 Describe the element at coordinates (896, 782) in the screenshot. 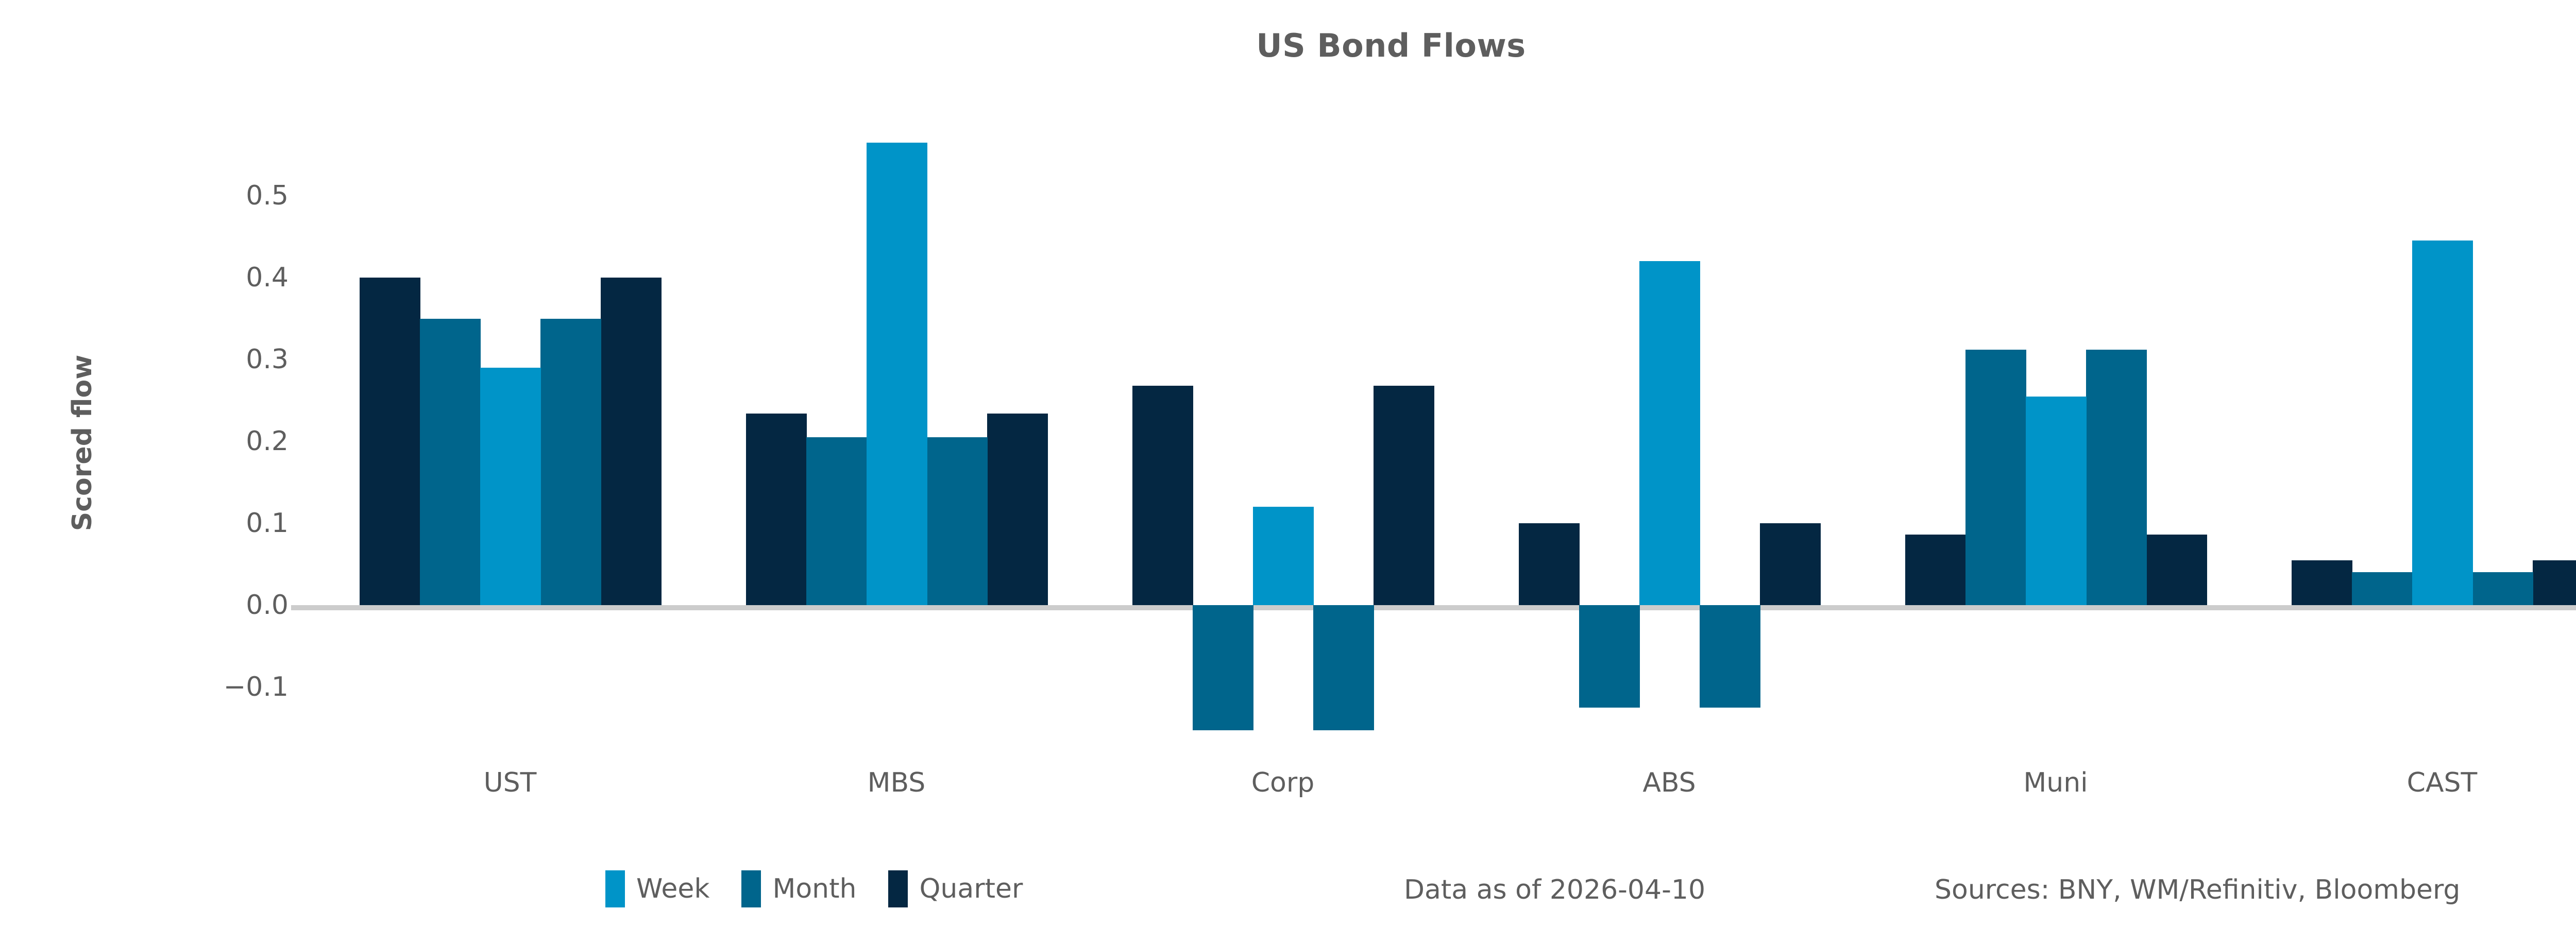

I see `x-tick-label-mbs: MBS` at that location.